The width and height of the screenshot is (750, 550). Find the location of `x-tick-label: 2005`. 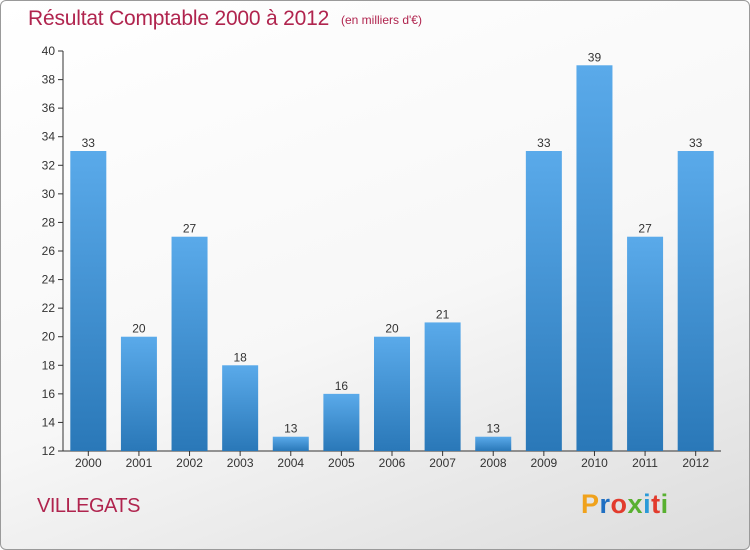

x-tick-label: 2005 is located at coordinates (341, 463).